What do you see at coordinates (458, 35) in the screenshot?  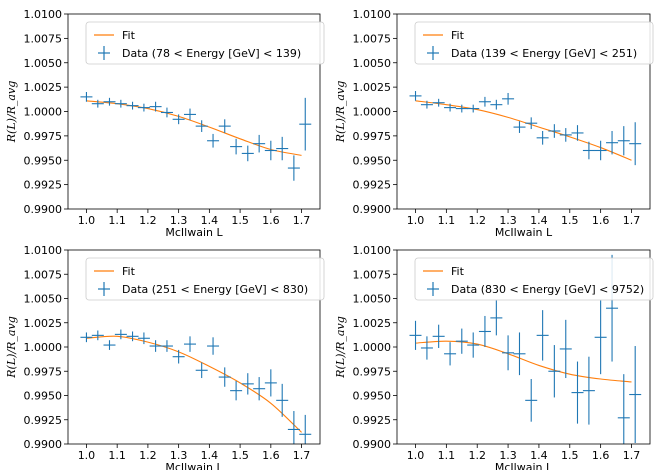 I see `legend-fit-label: Fit` at bounding box center [458, 35].